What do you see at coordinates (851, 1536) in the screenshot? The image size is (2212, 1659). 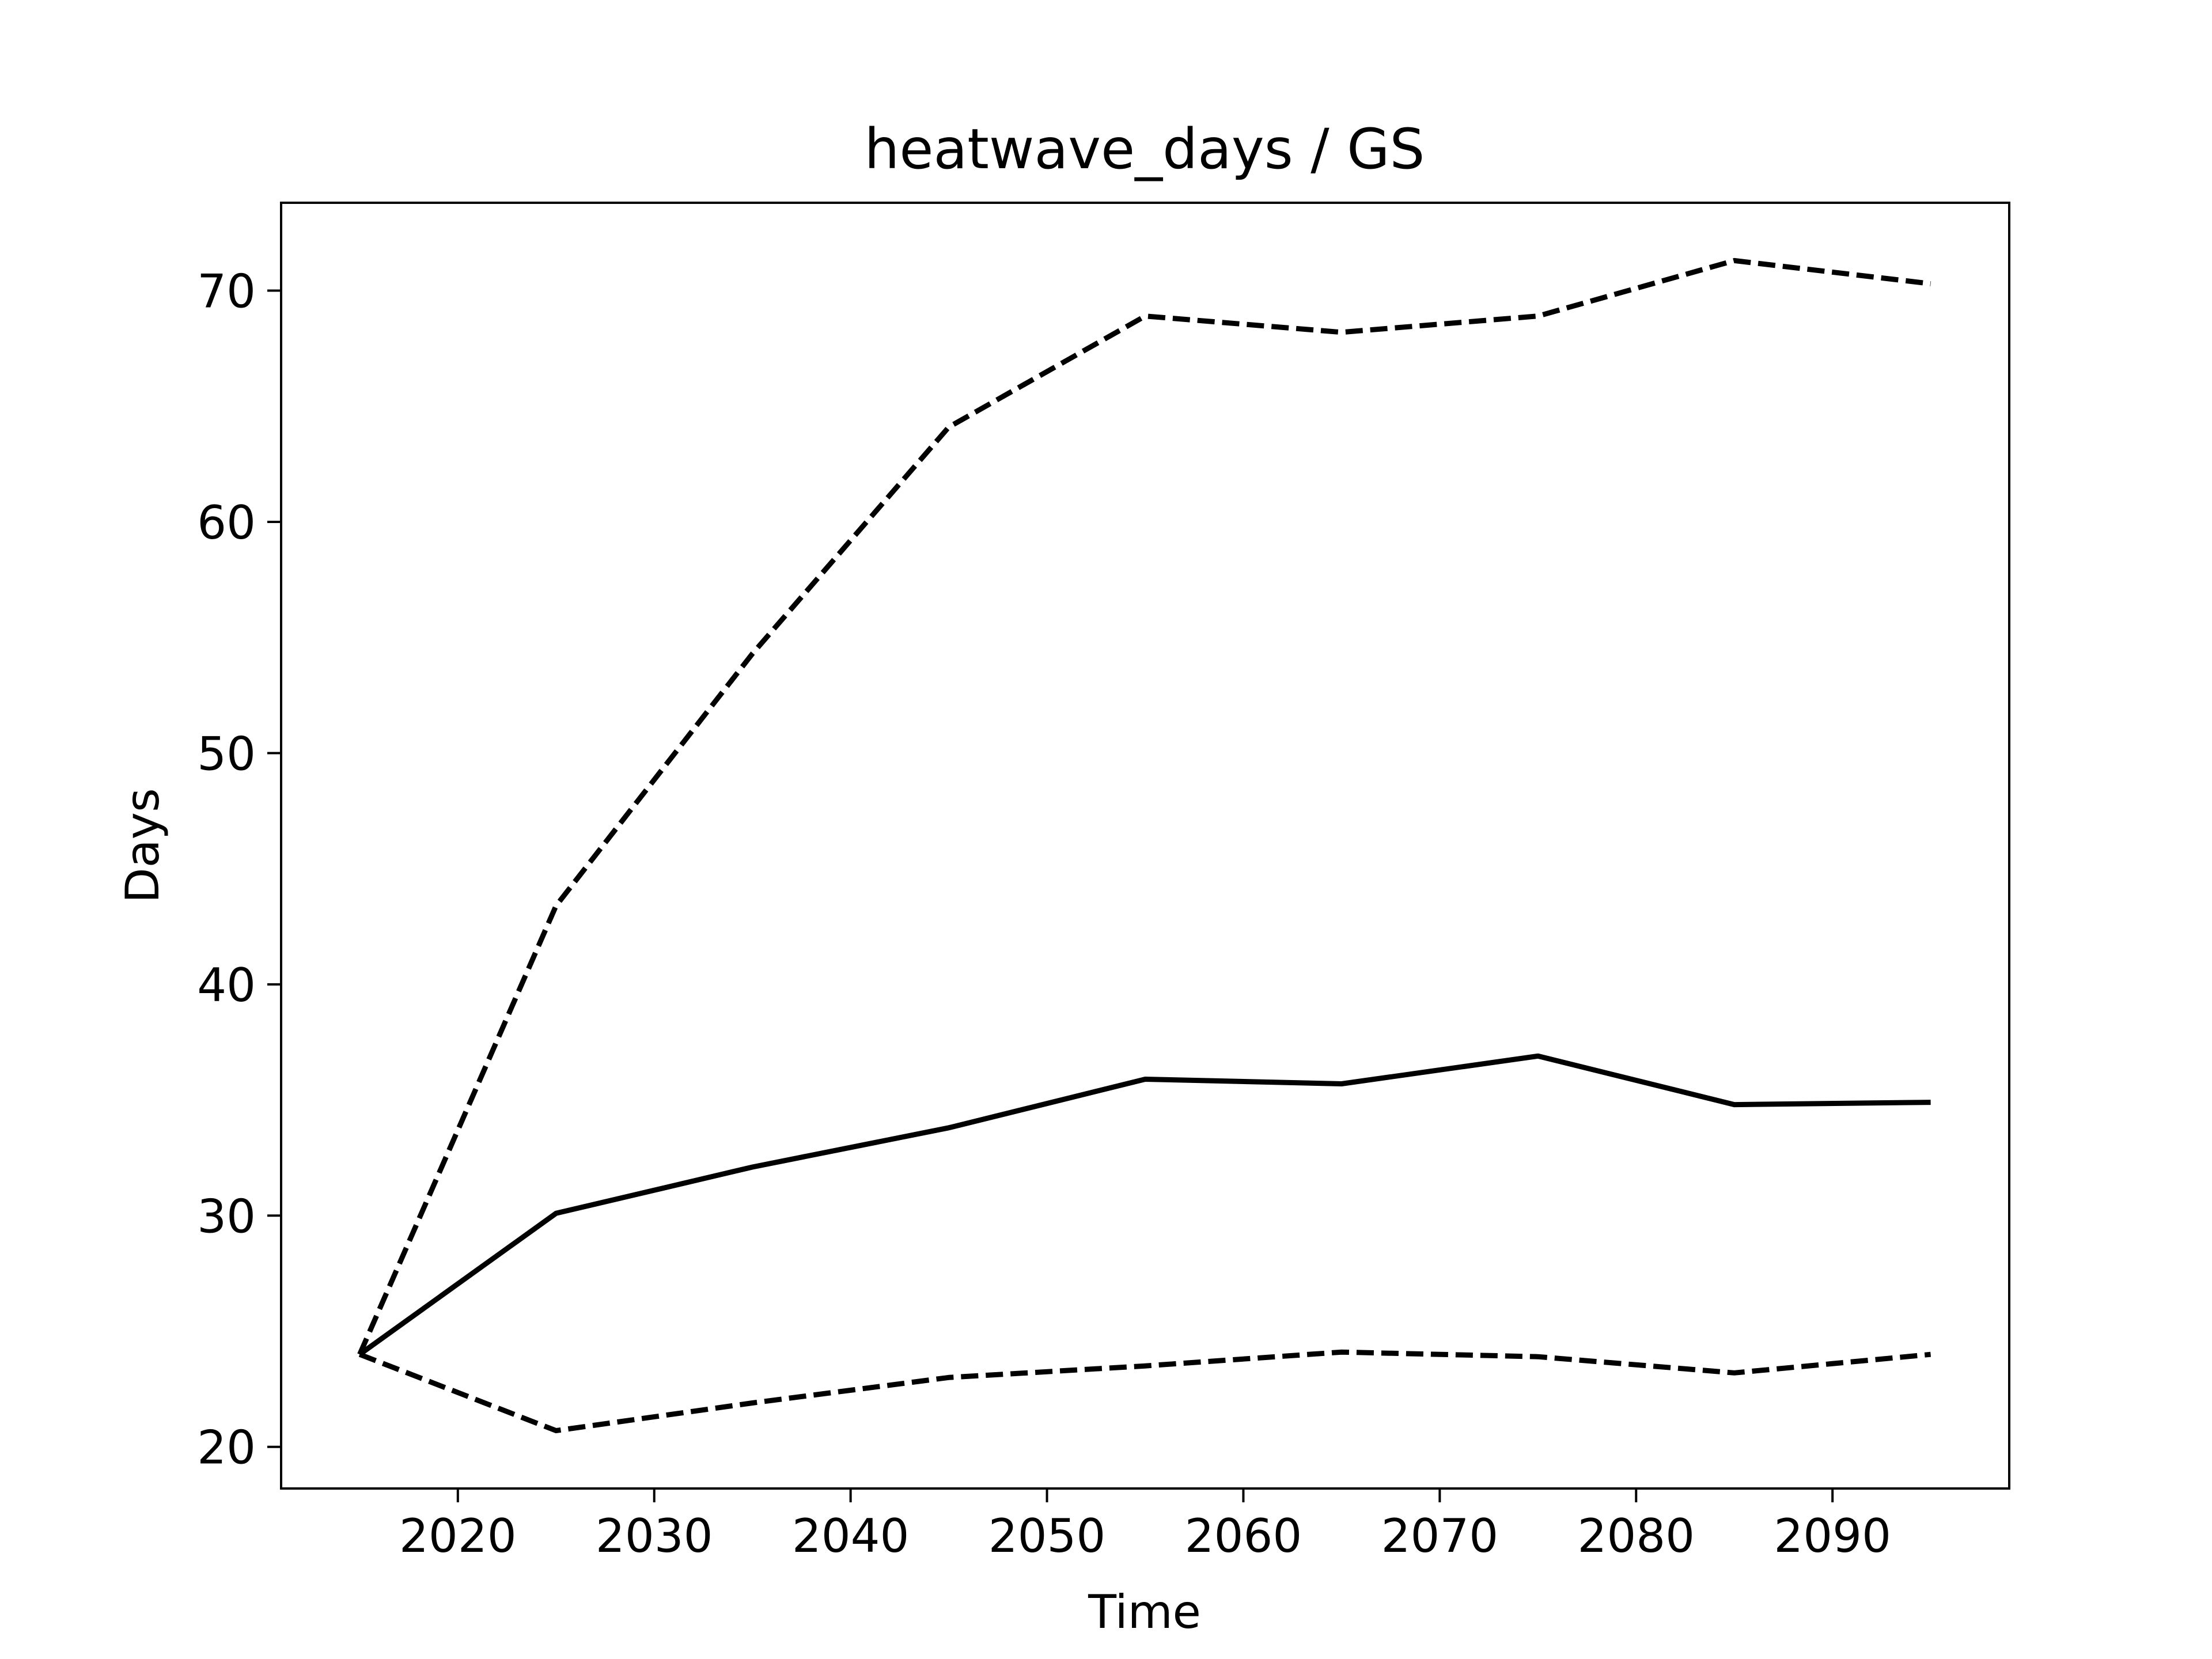 I see `x-tick-label: 2040` at bounding box center [851, 1536].